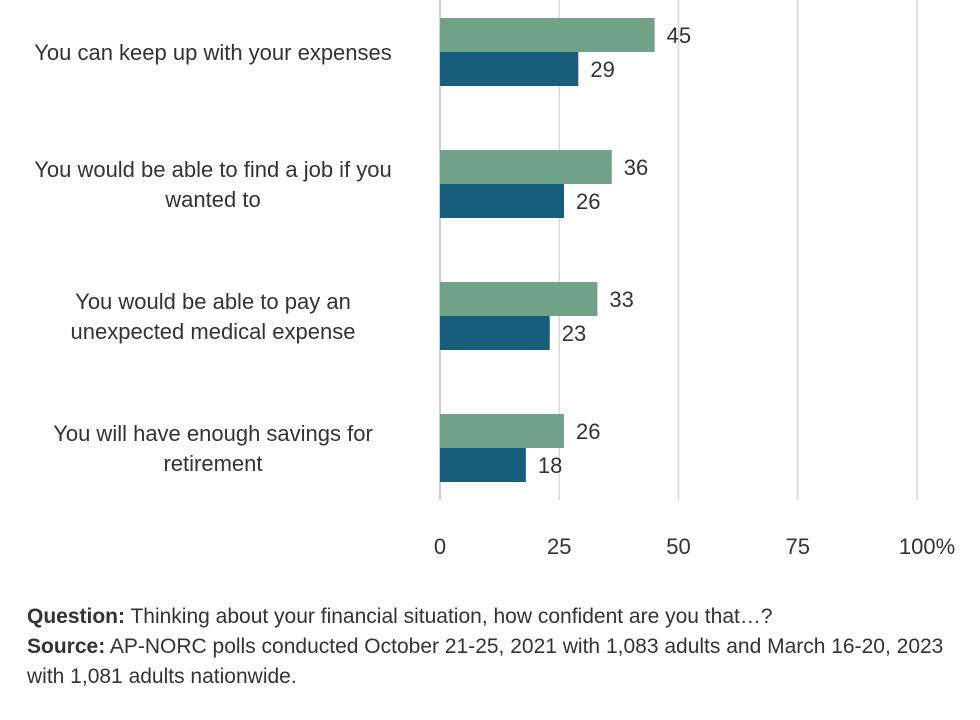 This screenshot has width=980, height=720. Describe the element at coordinates (212, 199) in the screenshot. I see `category-label-line: wanted to` at that location.